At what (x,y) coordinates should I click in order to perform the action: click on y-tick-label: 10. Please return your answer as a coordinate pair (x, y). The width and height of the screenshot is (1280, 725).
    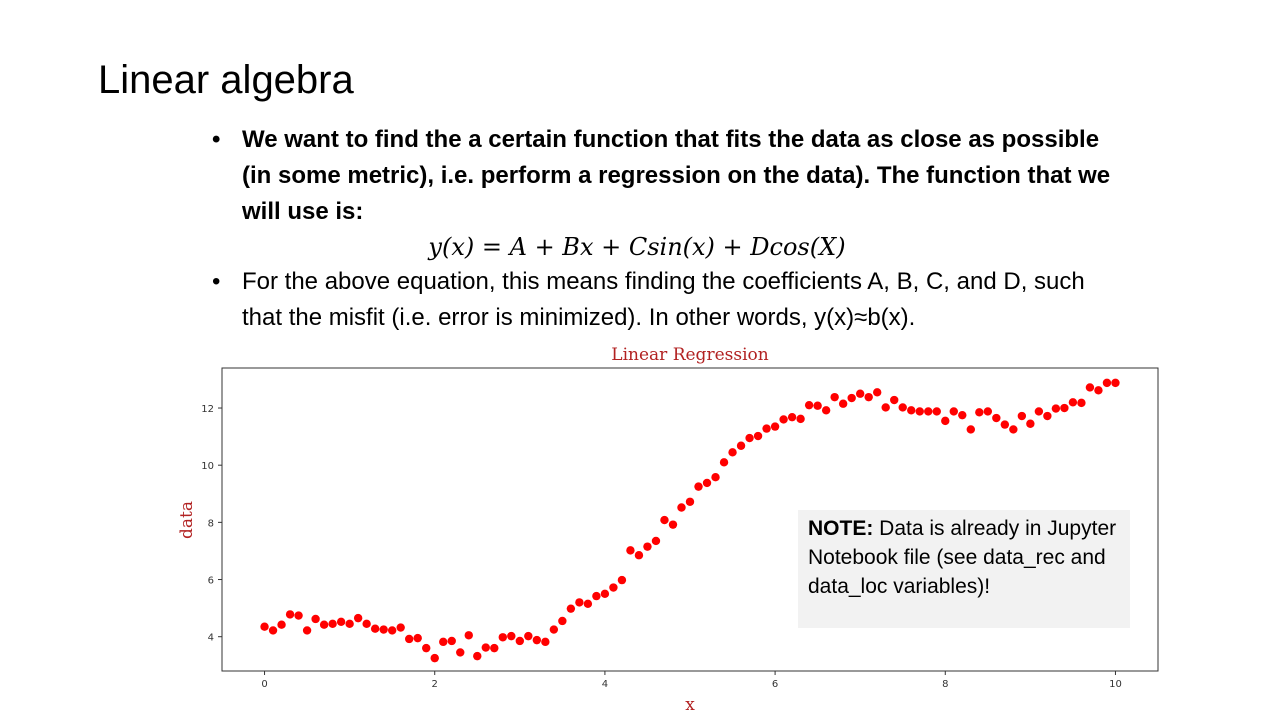
    Looking at the image, I should click on (207, 466).